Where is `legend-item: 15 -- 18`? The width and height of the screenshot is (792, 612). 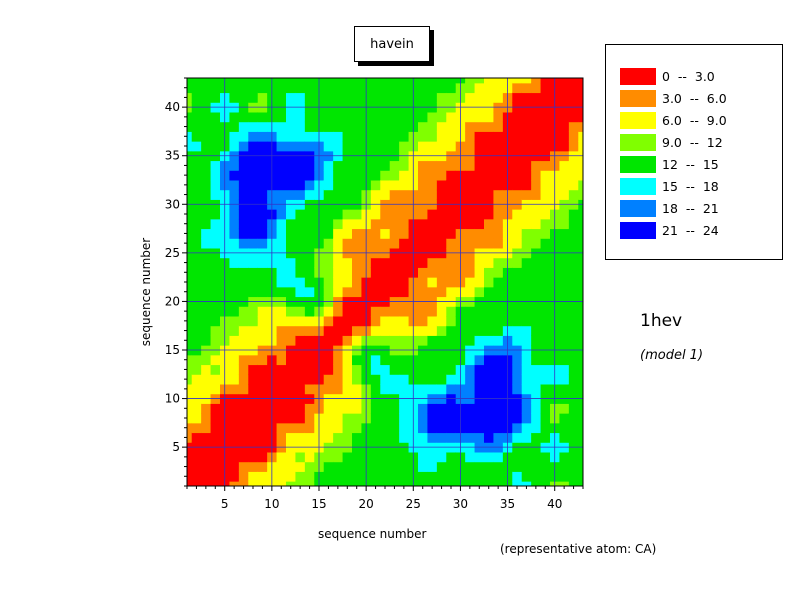 legend-item: 15 -- 18 is located at coordinates (669, 186).